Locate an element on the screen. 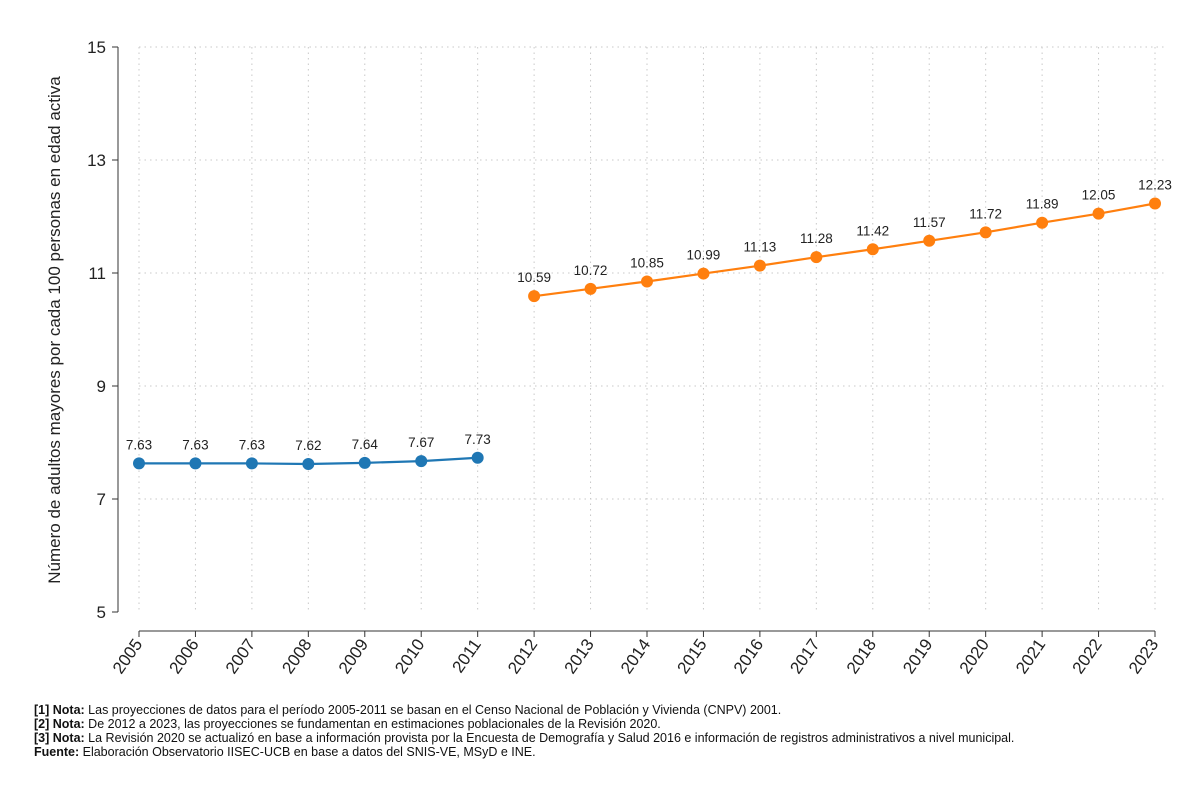 The width and height of the screenshot is (1200, 801). x-tick-label: 2022 is located at coordinates (1087, 656).